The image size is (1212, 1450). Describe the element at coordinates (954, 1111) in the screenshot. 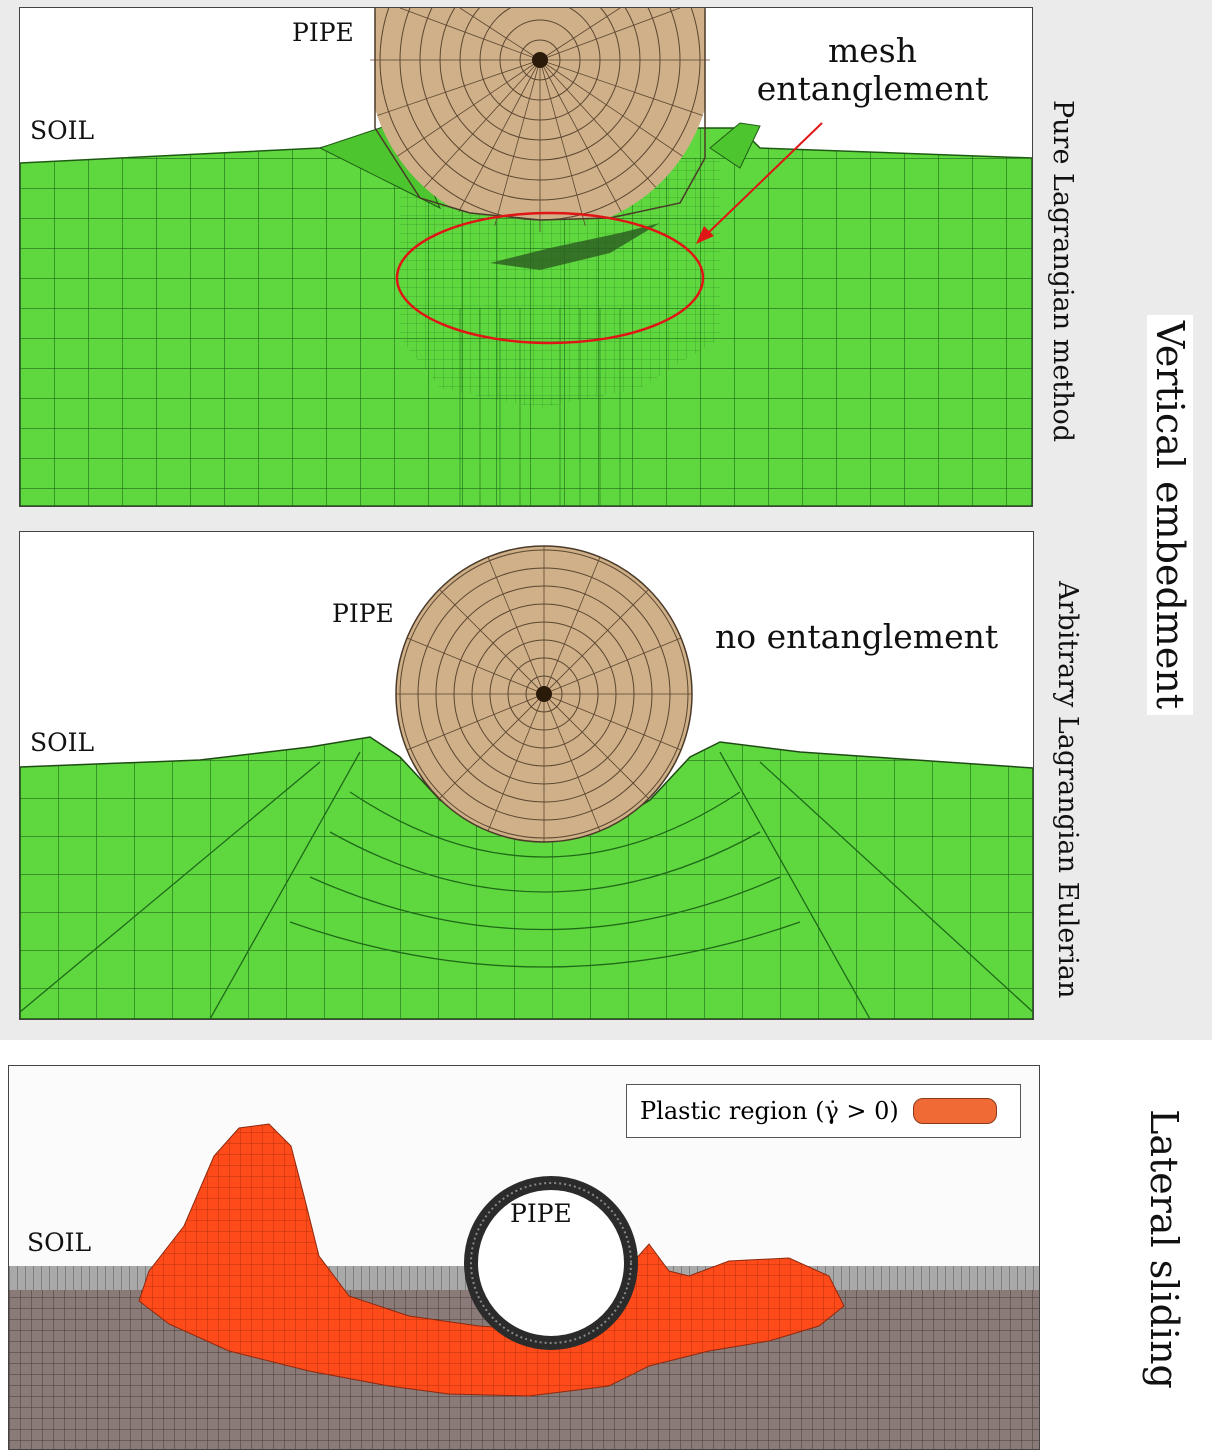

I see `legend-swatch` at that location.